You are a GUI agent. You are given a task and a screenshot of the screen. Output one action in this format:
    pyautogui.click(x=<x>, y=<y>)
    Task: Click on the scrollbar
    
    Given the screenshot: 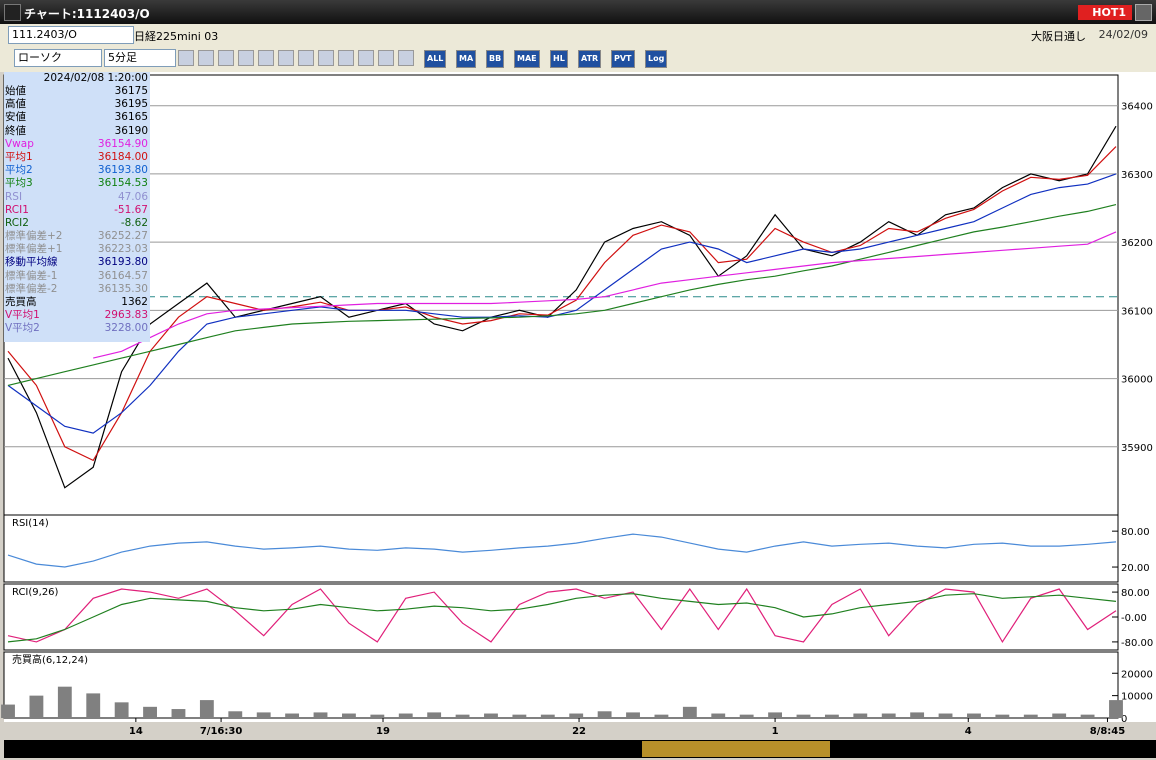 What is the action you would take?
    pyautogui.click(x=580, y=749)
    